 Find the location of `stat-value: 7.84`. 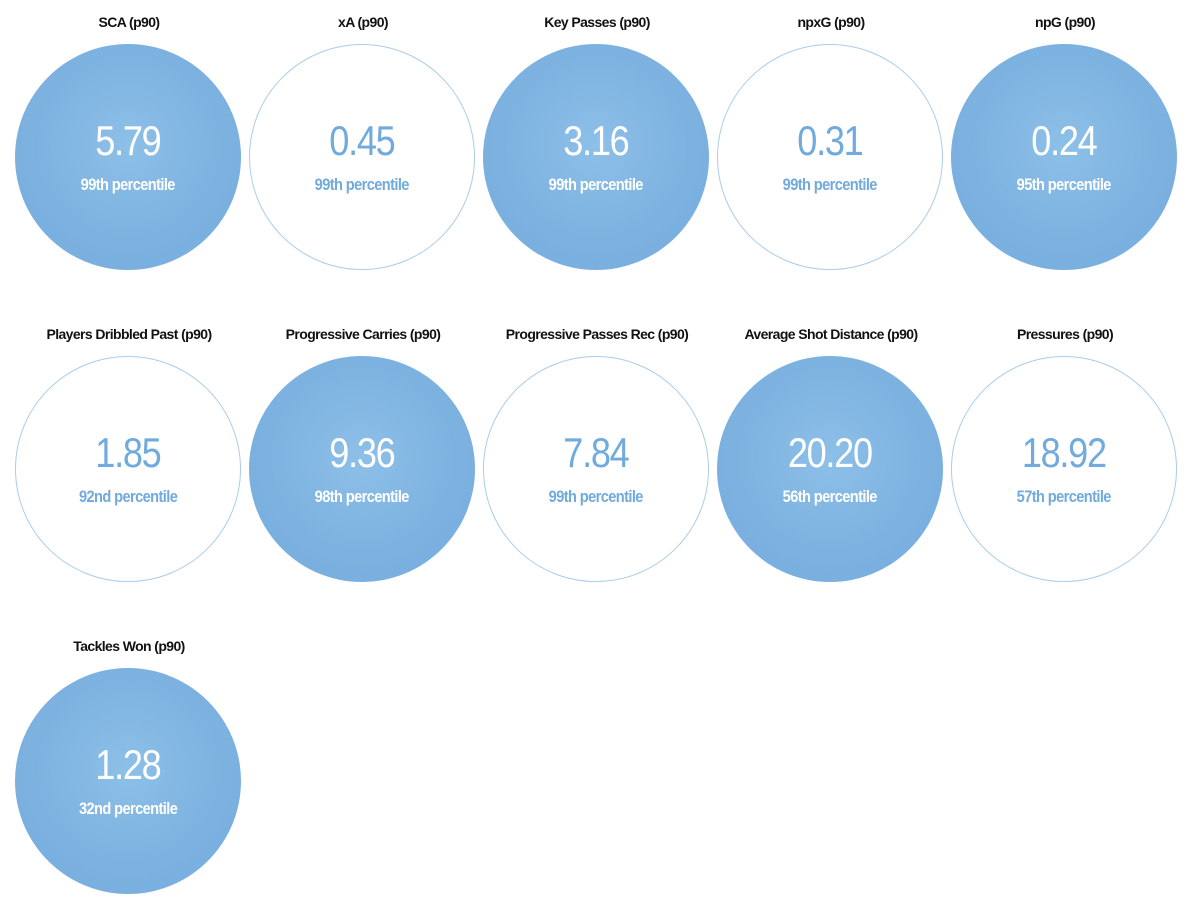

stat-value: 7.84 is located at coordinates (596, 452).